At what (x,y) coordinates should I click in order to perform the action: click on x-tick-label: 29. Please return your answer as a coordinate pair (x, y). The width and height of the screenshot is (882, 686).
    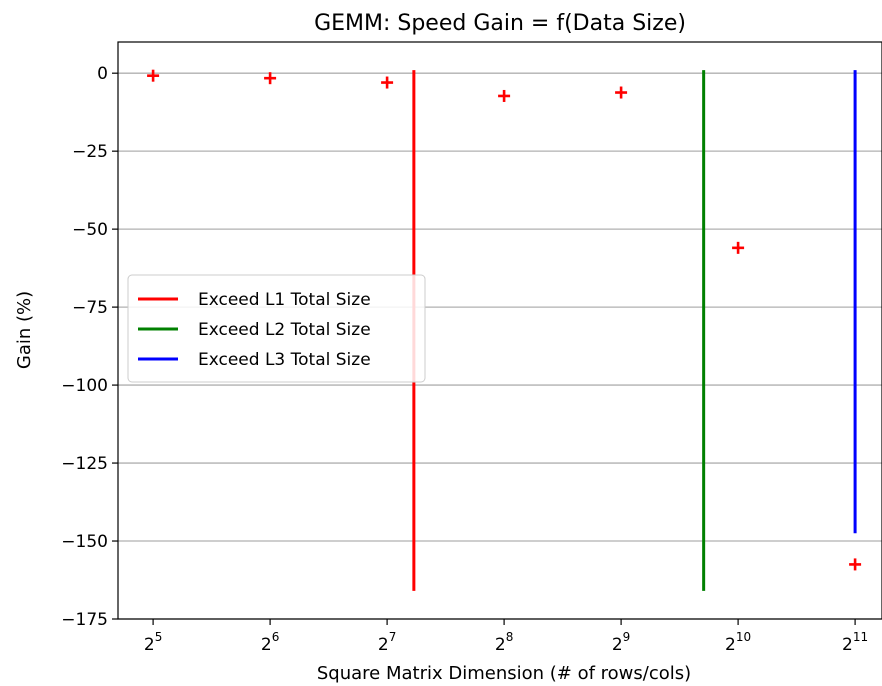
    Looking at the image, I should click on (621, 642).